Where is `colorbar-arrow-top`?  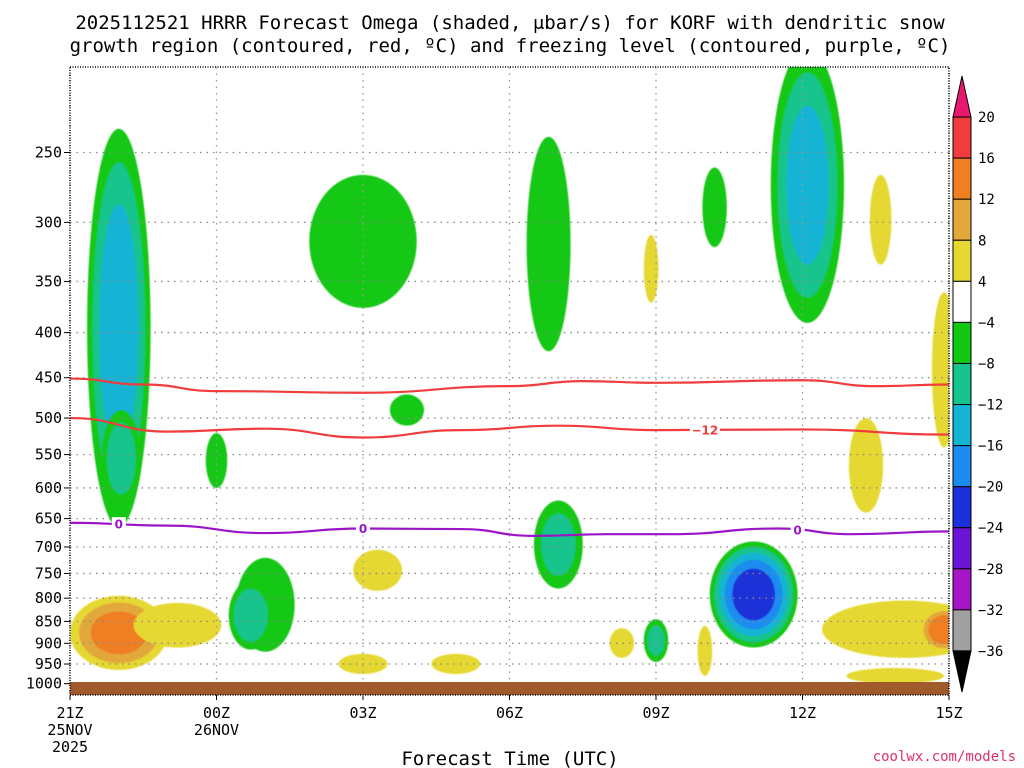 colorbar-arrow-top is located at coordinates (962, 96).